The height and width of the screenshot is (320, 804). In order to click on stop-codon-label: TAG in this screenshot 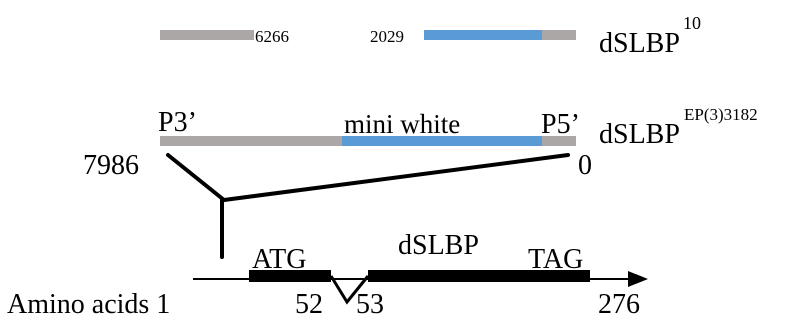, I will do `click(555, 259)`.